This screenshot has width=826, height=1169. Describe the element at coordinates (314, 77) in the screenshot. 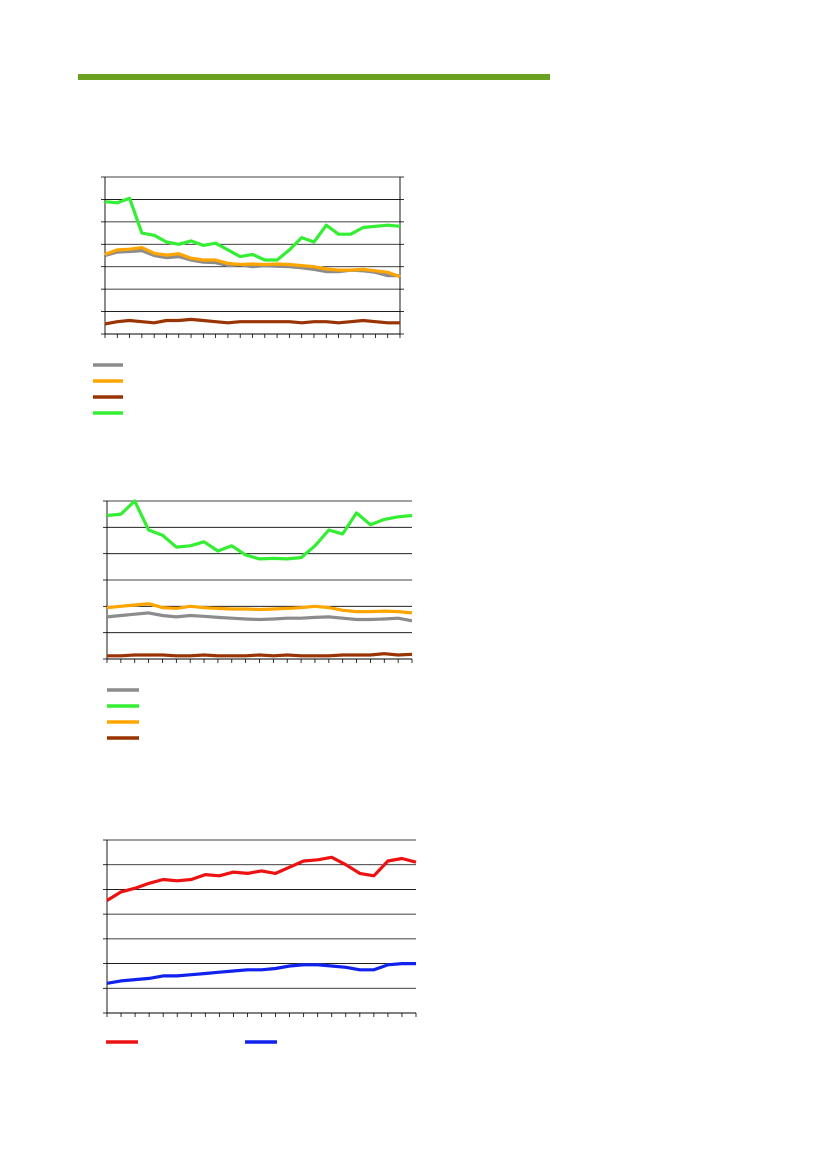

I see `header-accent-bar` at that location.